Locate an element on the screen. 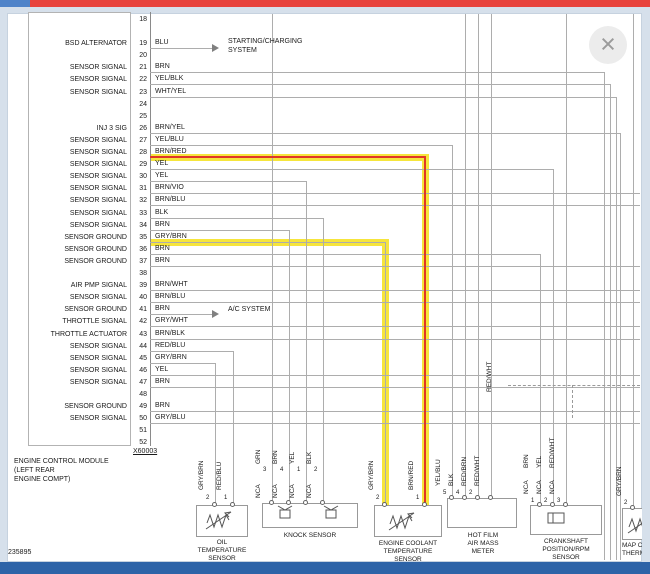 This screenshot has height=574, width=650. pin-number: 50 is located at coordinates (143, 419).